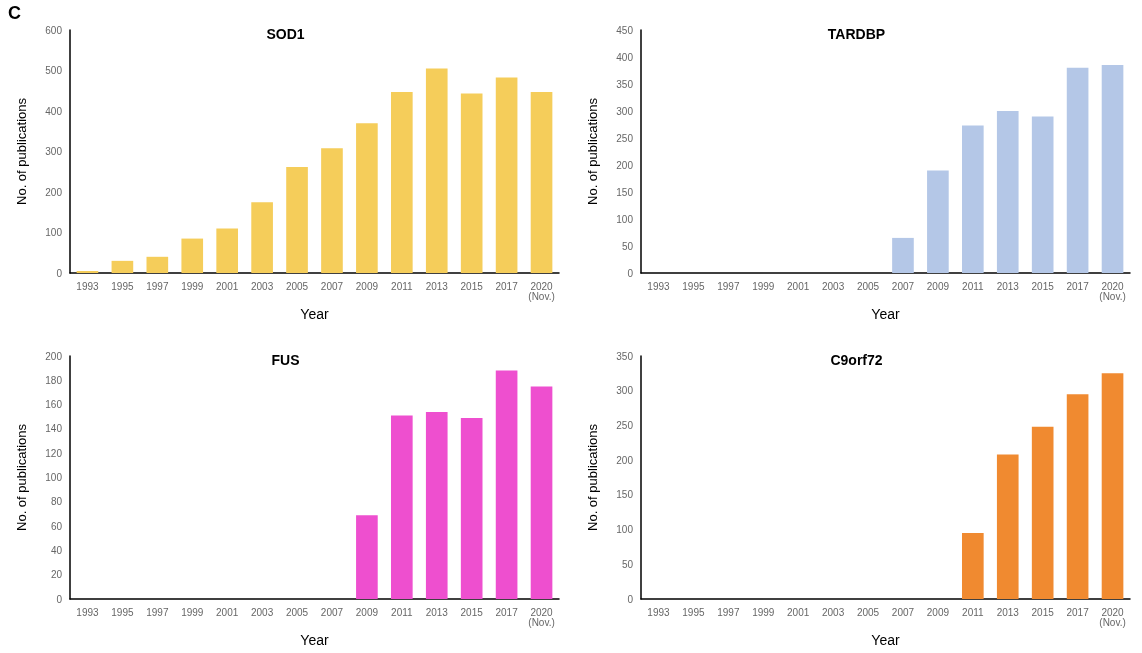 The height and width of the screenshot is (653, 1142). What do you see at coordinates (56, 550) in the screenshot?
I see `y-tick-label: 40` at bounding box center [56, 550].